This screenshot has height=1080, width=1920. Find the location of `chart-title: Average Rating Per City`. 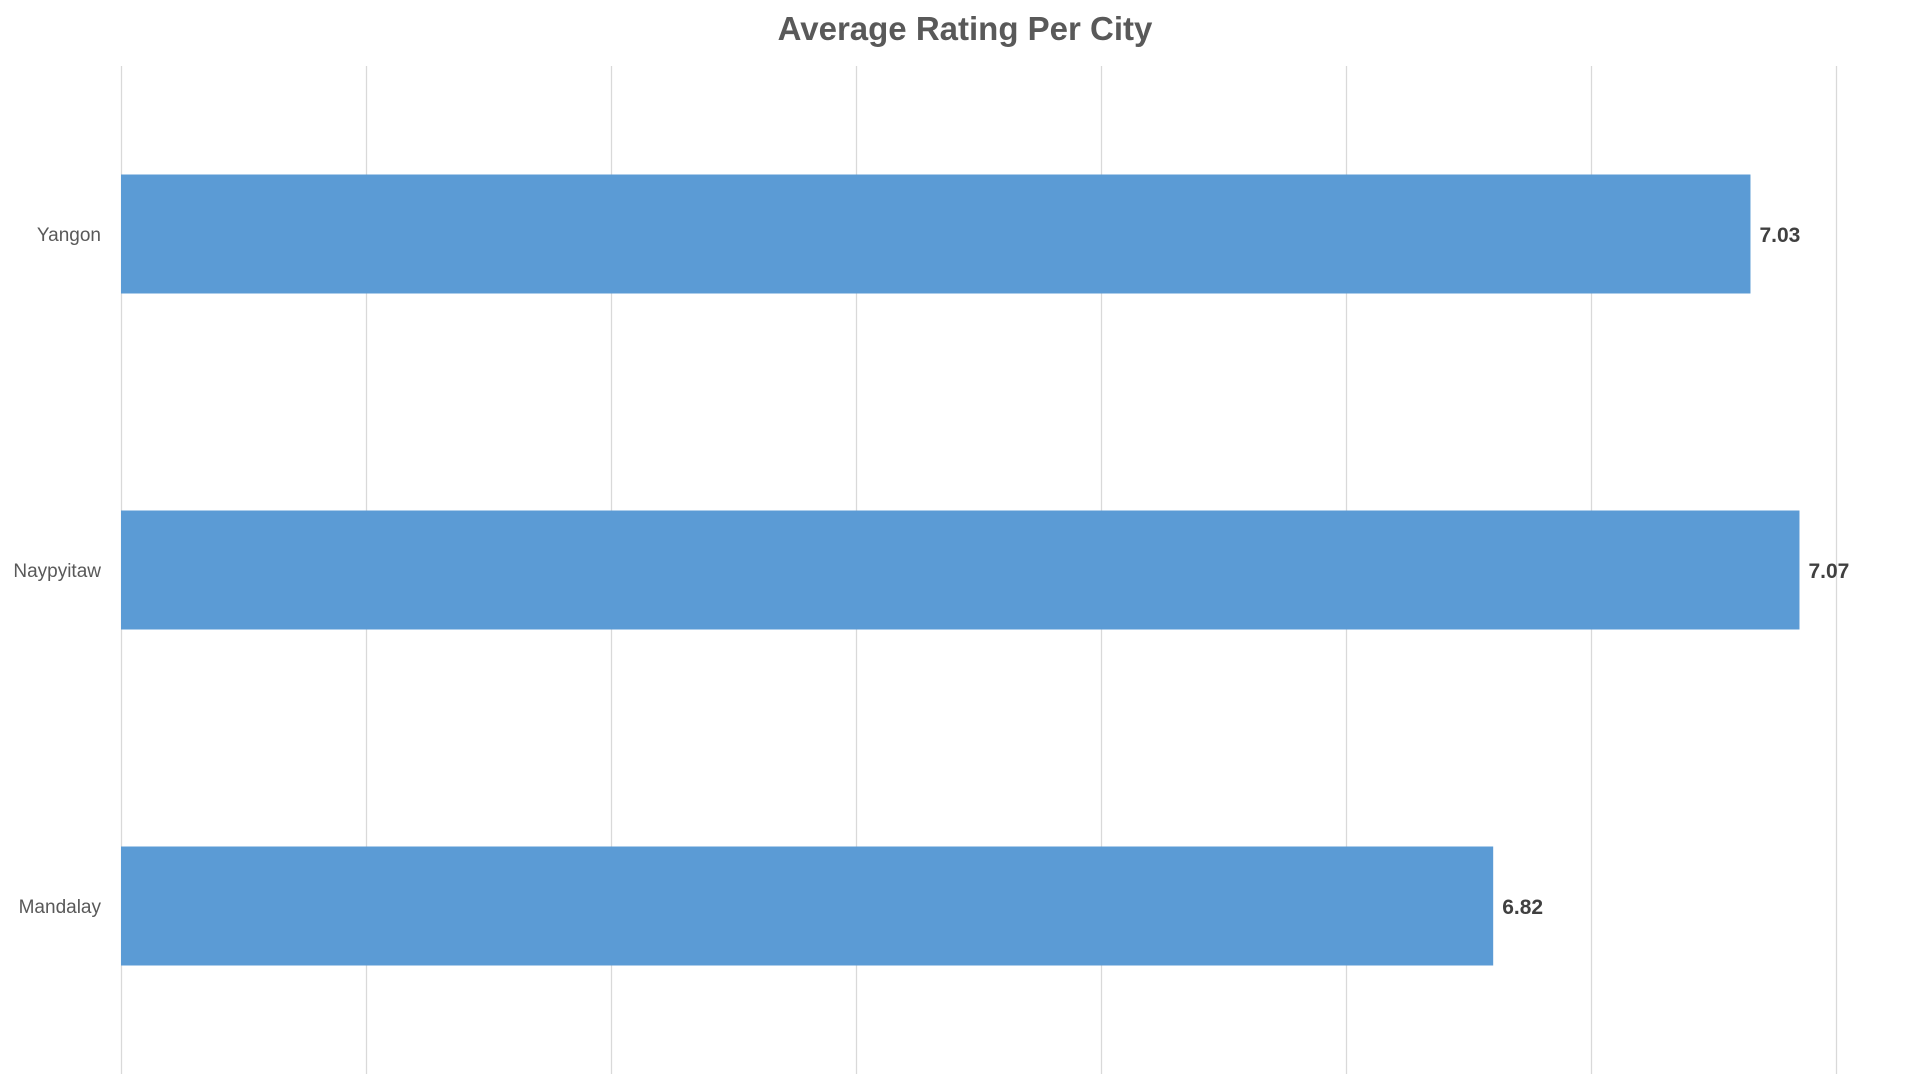

chart-title: Average Rating Per City is located at coordinates (965, 28).